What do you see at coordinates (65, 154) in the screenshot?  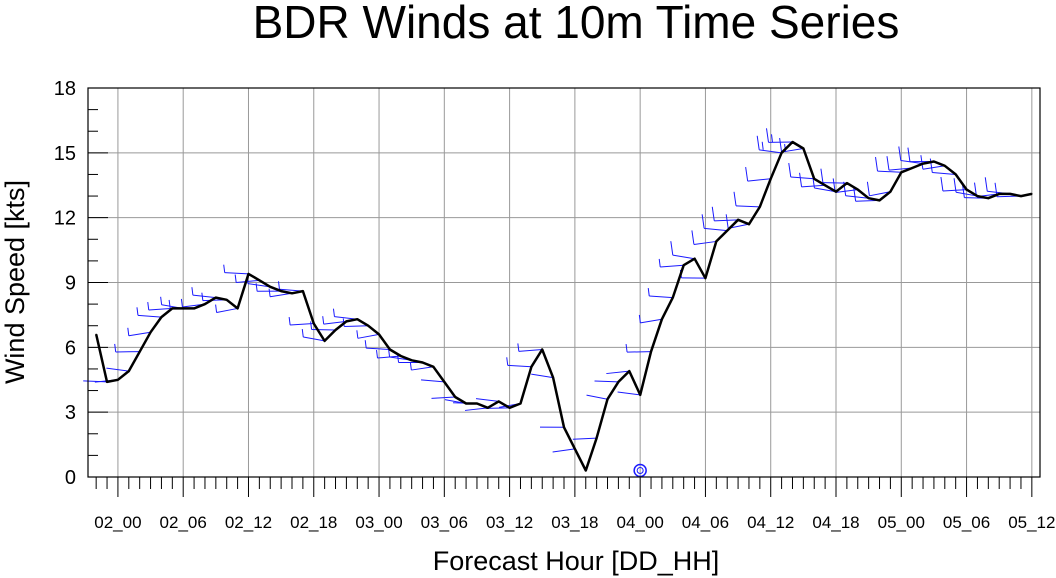 I see `y-tick-label: 15` at bounding box center [65, 154].